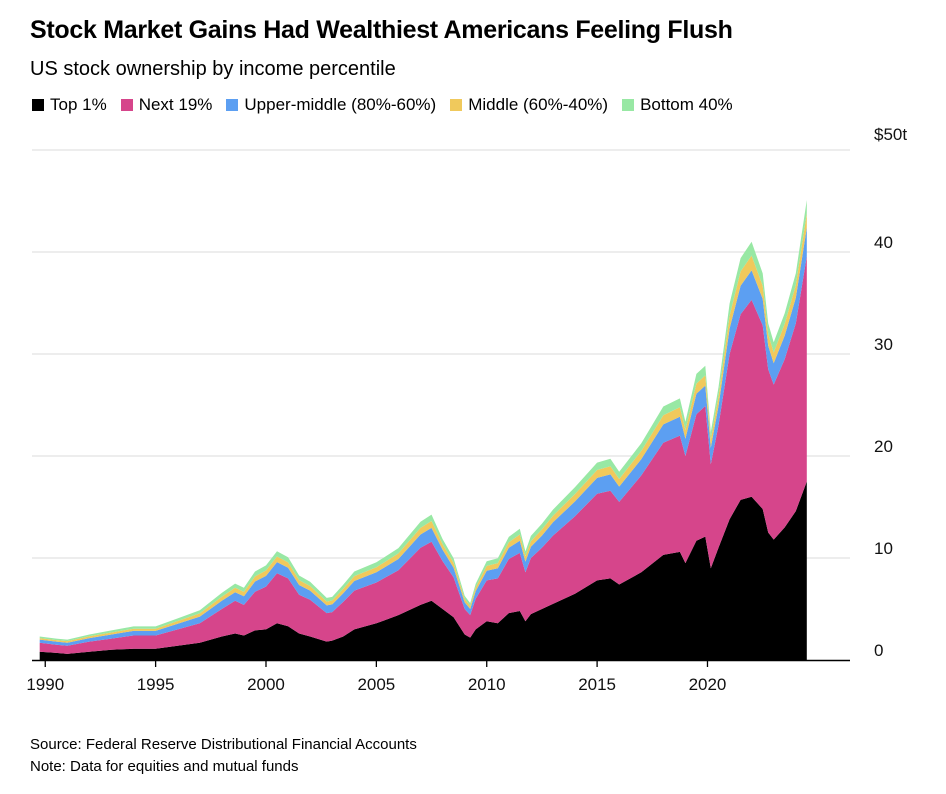 Image resolution: width=946 pixels, height=794 pixels. I want to click on y-tick-label-0: 0, so click(878, 650).